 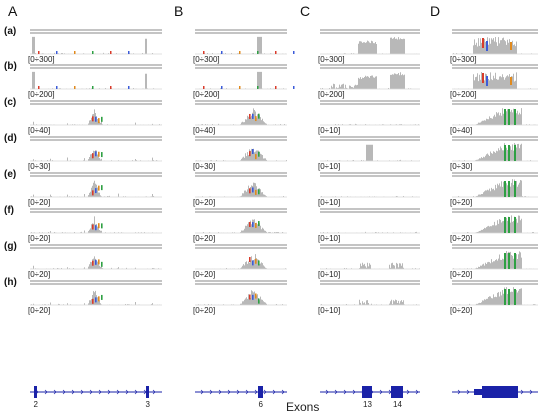 I want to click on scale-label-b: [0÷40], so click(x=204, y=130).